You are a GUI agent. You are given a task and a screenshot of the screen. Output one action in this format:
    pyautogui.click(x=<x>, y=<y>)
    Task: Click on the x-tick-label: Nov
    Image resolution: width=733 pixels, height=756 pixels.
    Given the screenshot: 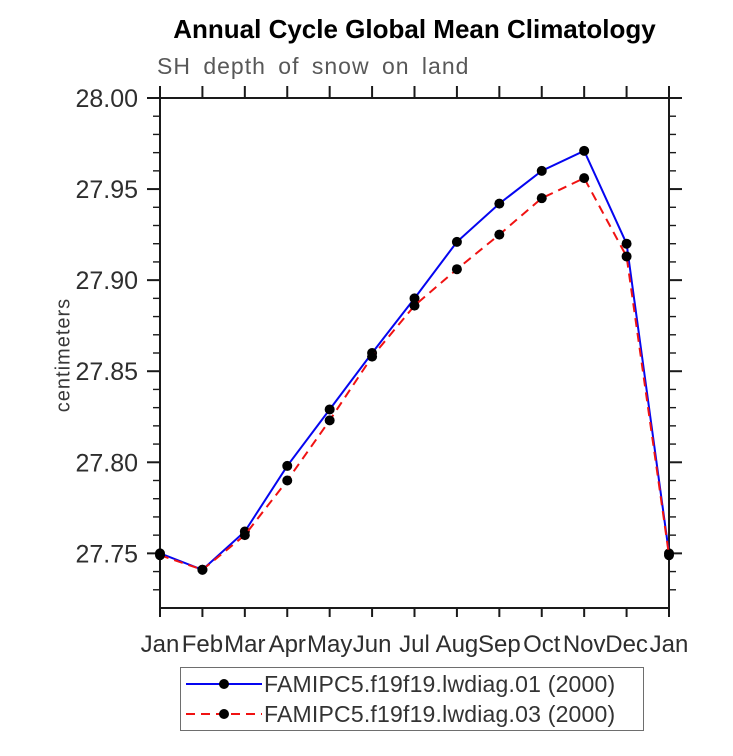 What is the action you would take?
    pyautogui.click(x=584, y=644)
    